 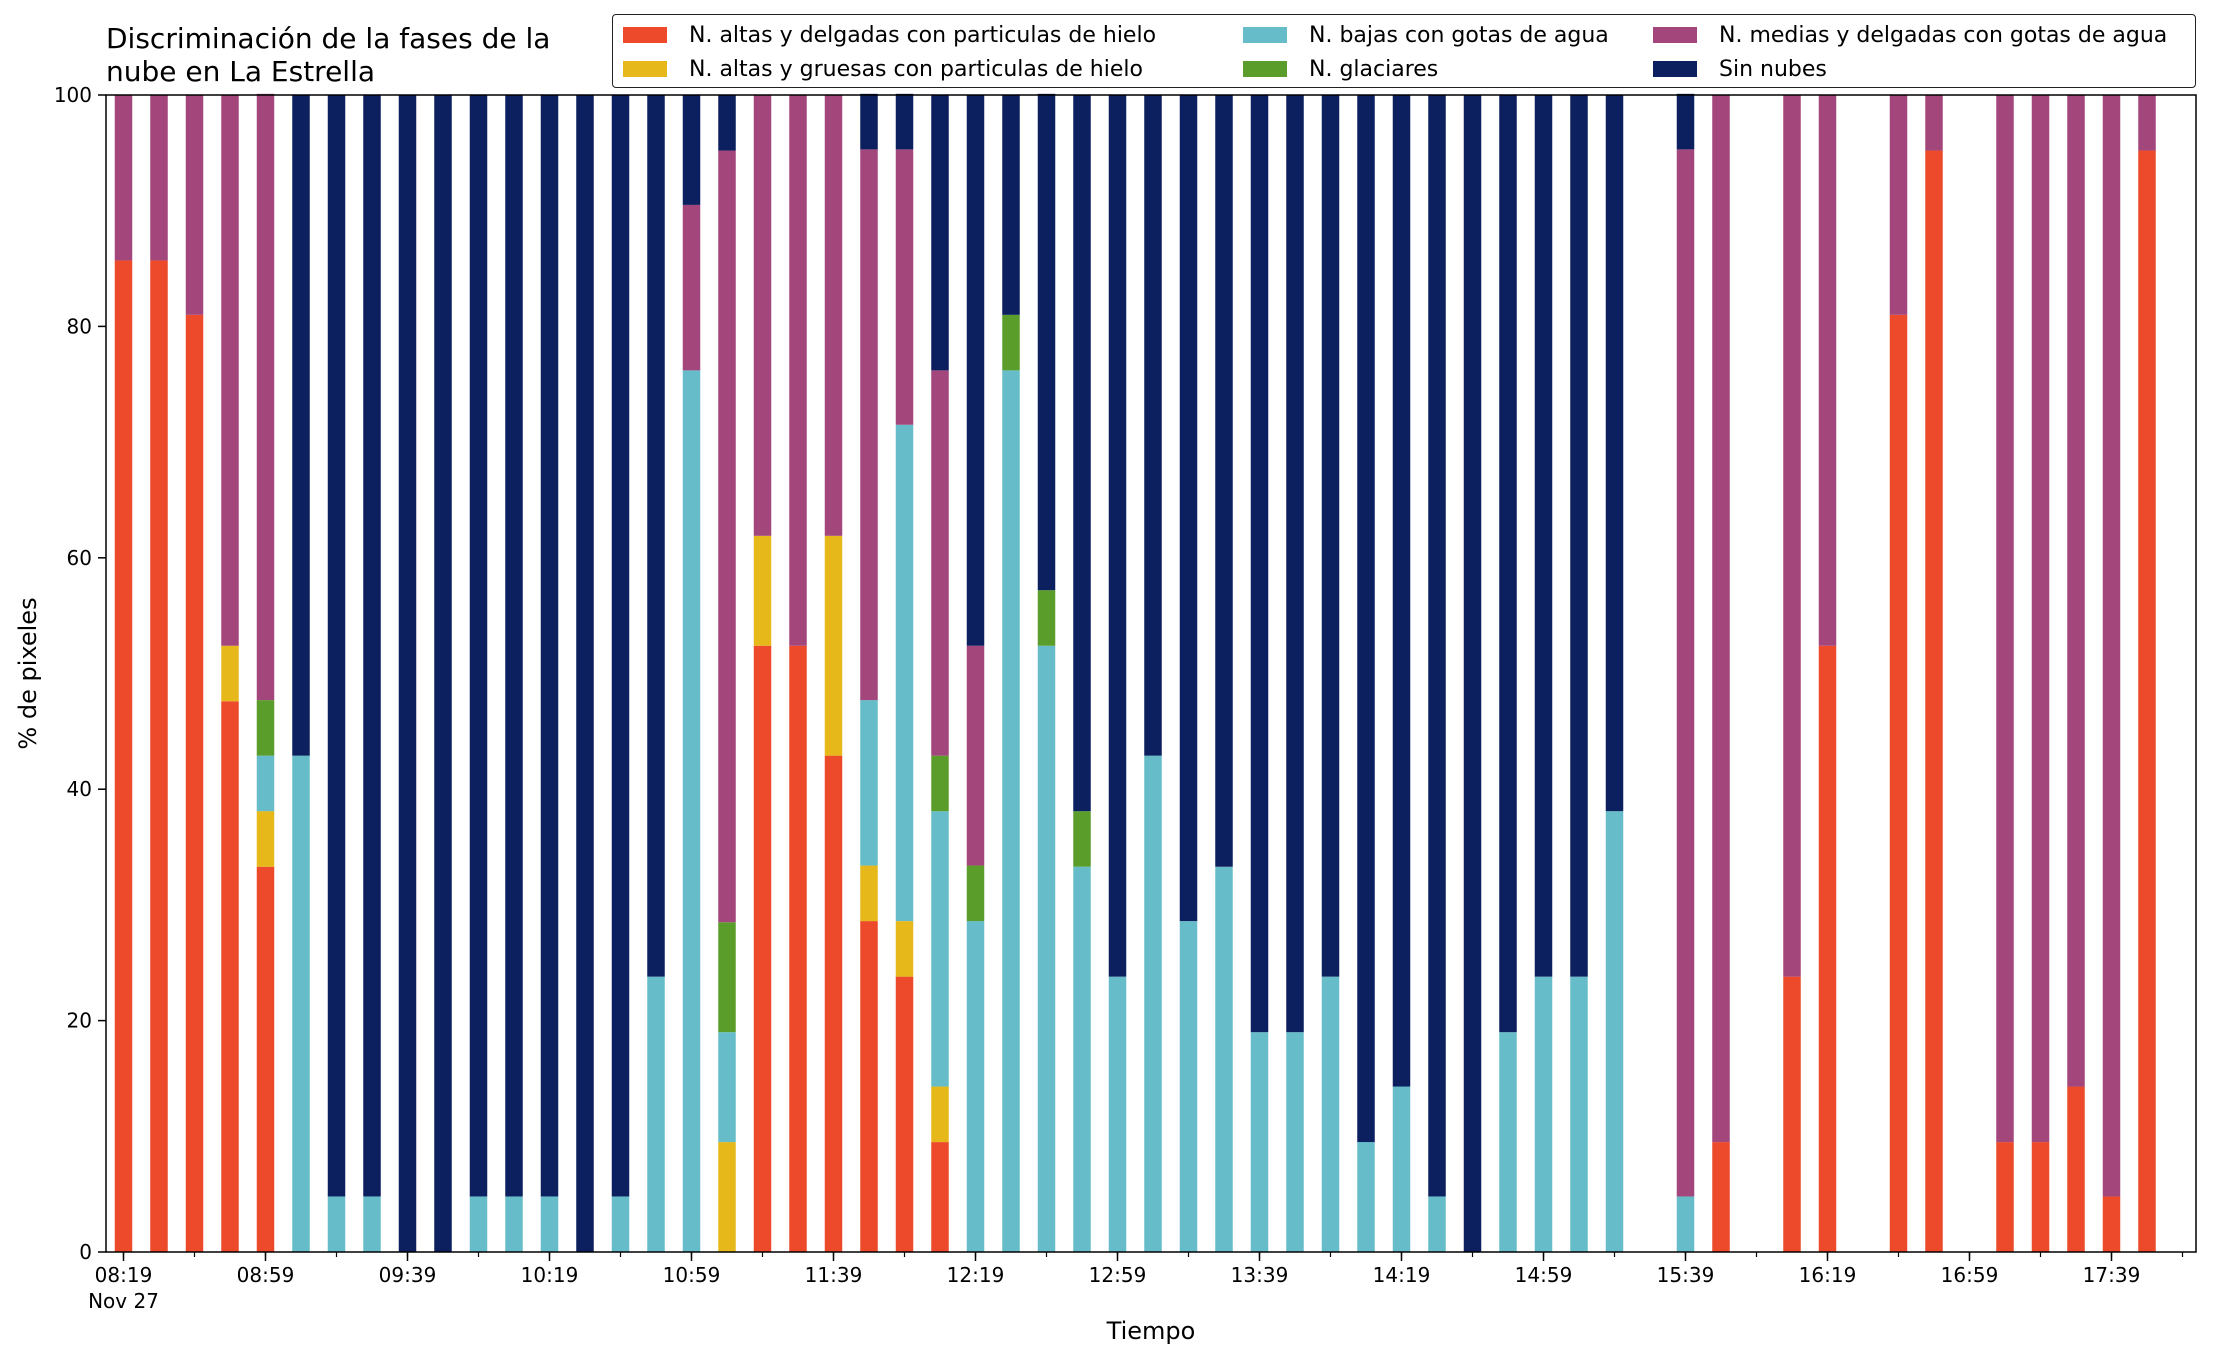 What do you see at coordinates (1426, 35) in the screenshot?
I see `legend-item-bajas: N. bajas con gotas de agua` at bounding box center [1426, 35].